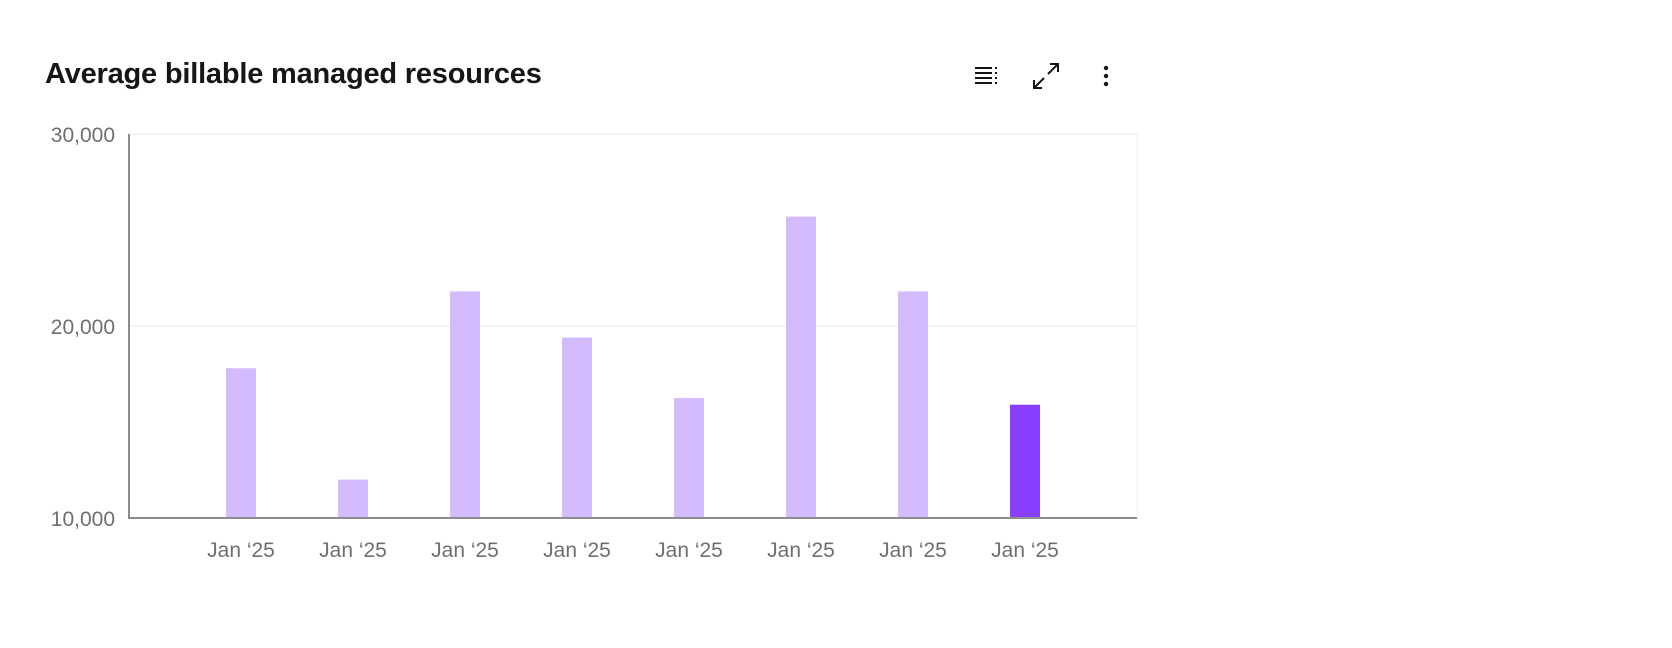  I want to click on overflow-menu-button, so click(1106, 76).